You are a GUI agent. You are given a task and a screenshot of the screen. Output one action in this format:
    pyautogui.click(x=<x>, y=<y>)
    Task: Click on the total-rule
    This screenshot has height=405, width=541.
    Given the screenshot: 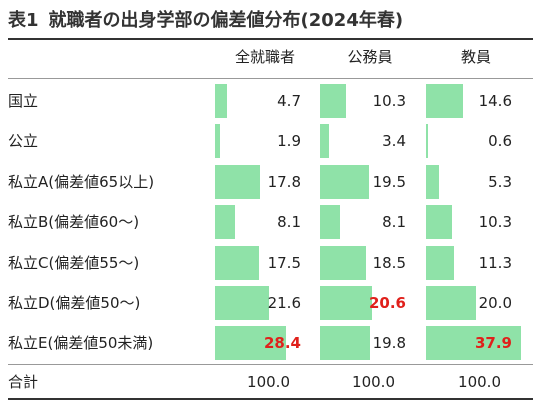 What is the action you would take?
    pyautogui.click(x=270, y=364)
    